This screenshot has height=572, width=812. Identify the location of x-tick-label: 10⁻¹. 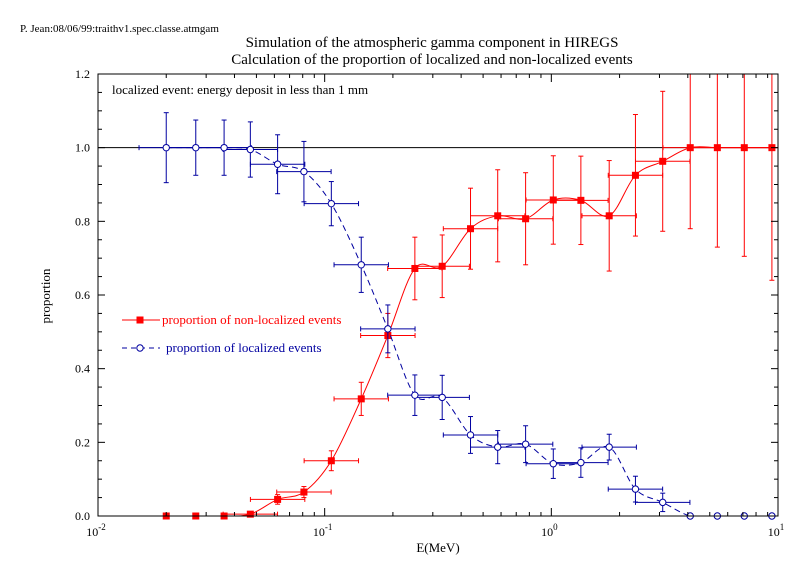
(323, 530).